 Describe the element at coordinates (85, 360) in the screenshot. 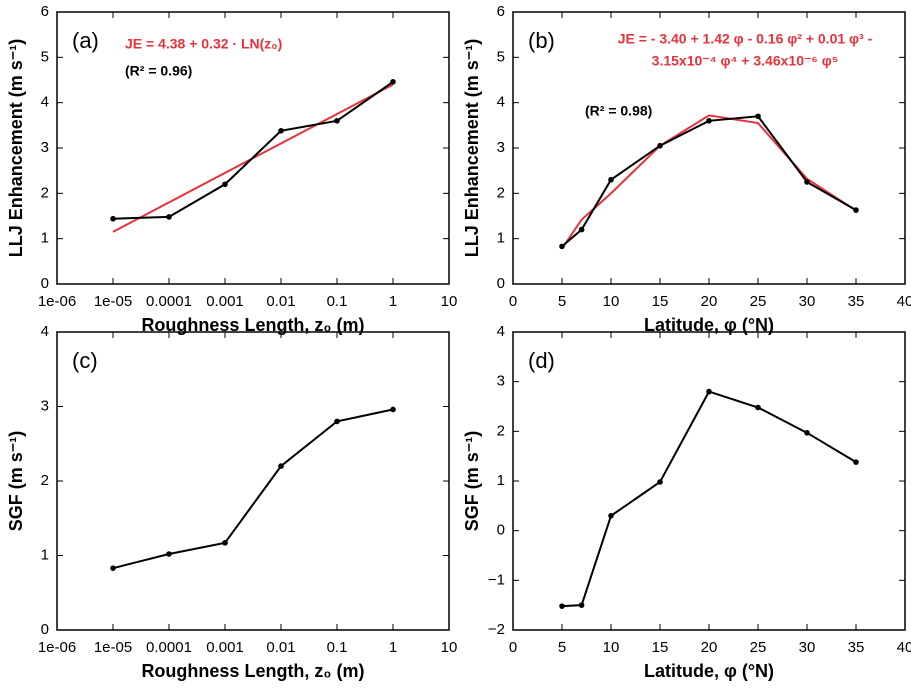

I see `panel-label: (c)` at that location.